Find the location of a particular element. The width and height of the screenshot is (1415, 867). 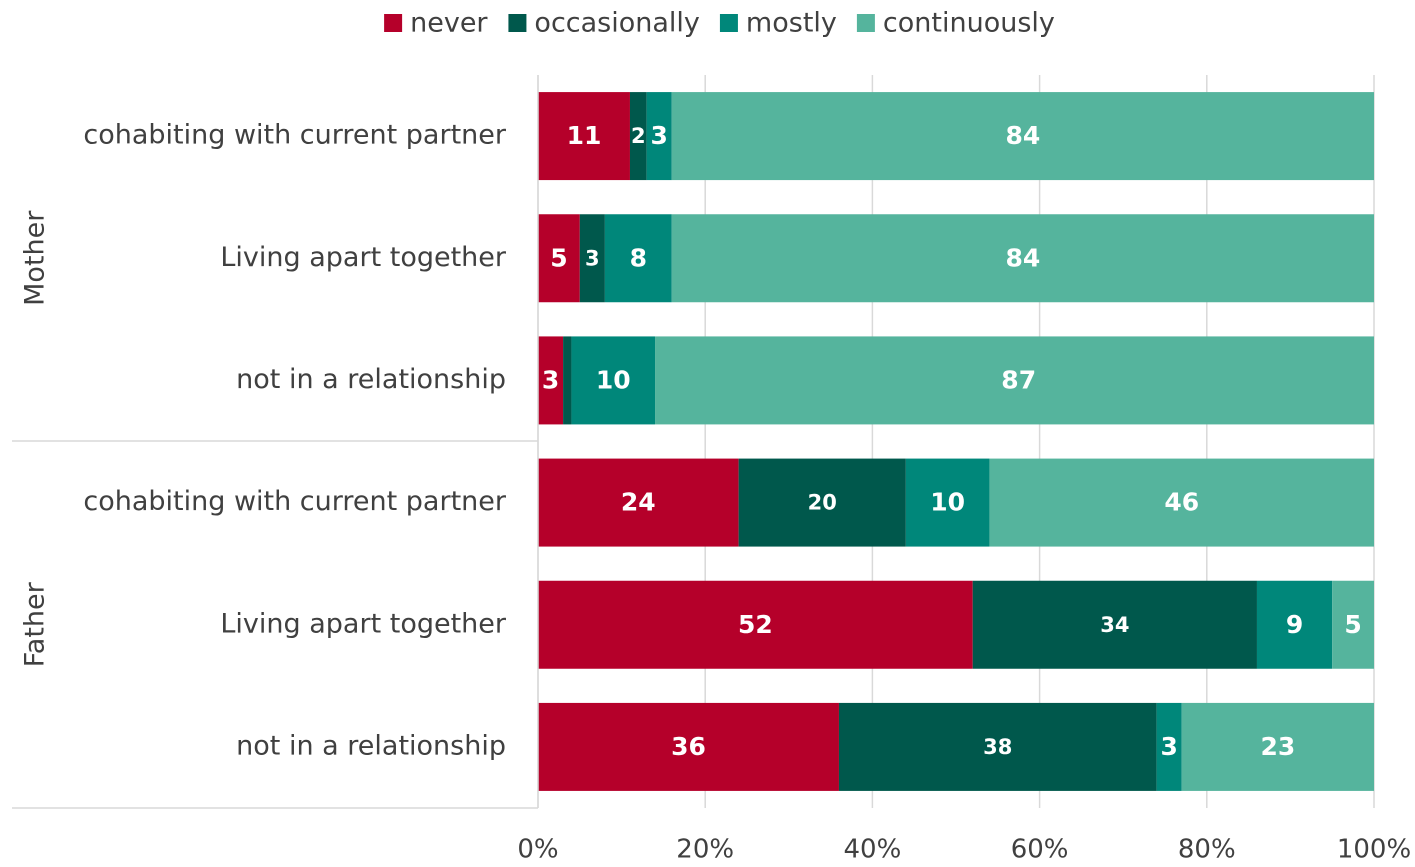

data-label: 2 is located at coordinates (638, 136).